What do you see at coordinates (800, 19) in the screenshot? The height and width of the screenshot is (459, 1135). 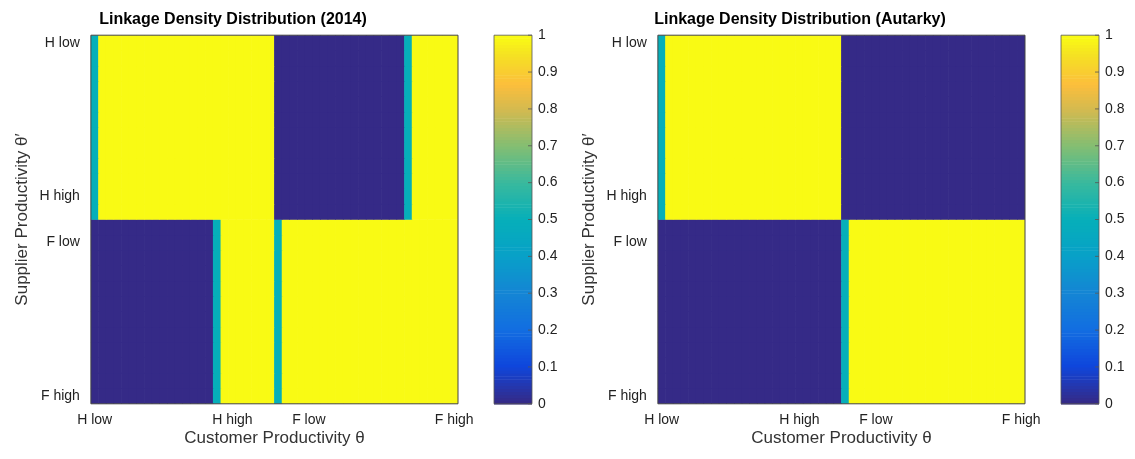 I see `chart-title: Linkage Density Distribution (Autarky)` at bounding box center [800, 19].